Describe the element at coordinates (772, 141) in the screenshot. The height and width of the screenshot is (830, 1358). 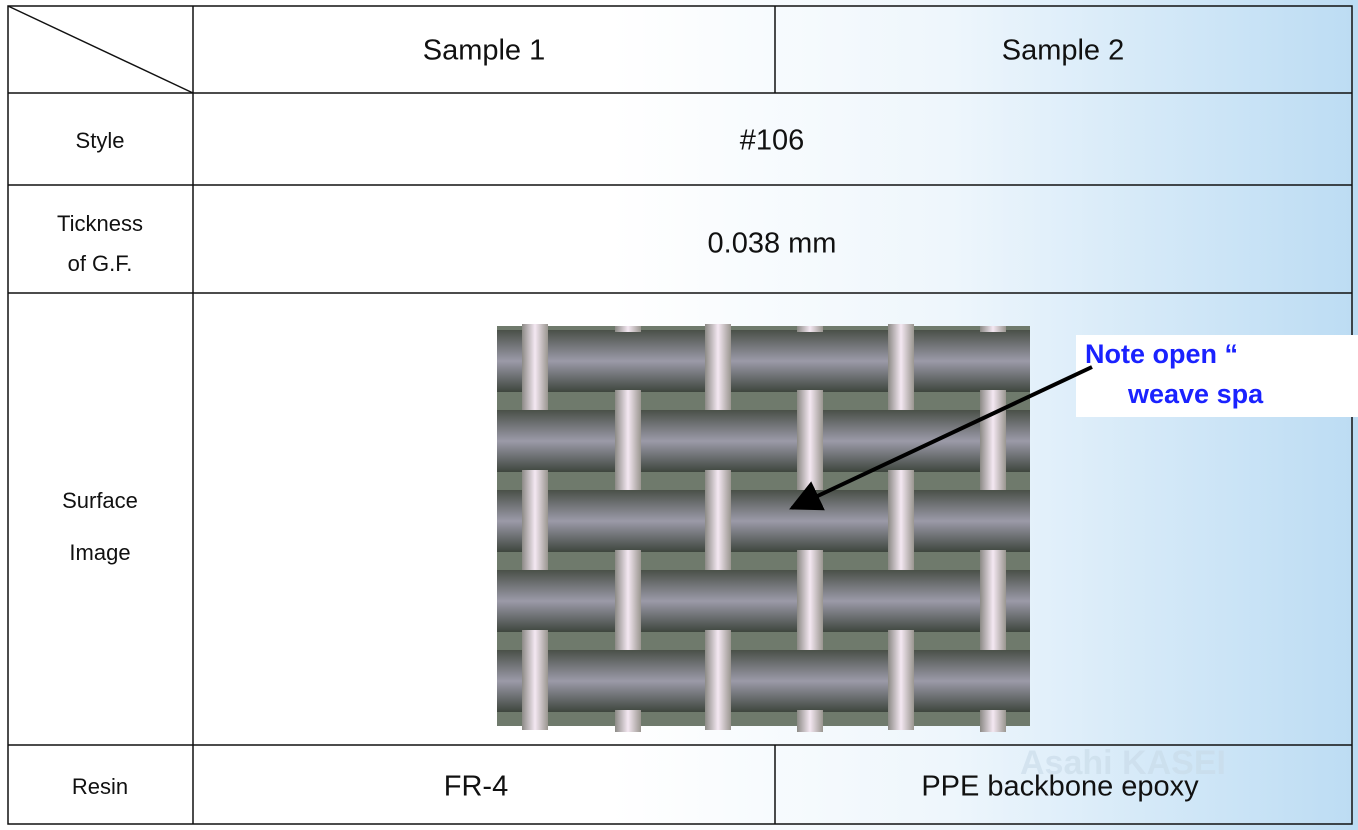
I see `cell-value: #106` at that location.